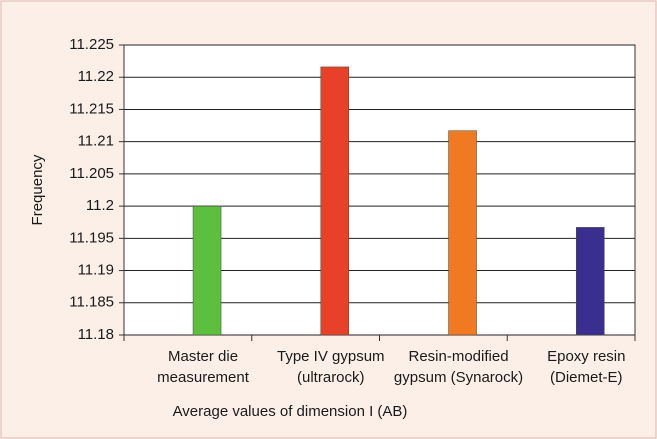 The image size is (657, 439). Describe the element at coordinates (91, 302) in the screenshot. I see `y-tick-label: 11.185` at that location.